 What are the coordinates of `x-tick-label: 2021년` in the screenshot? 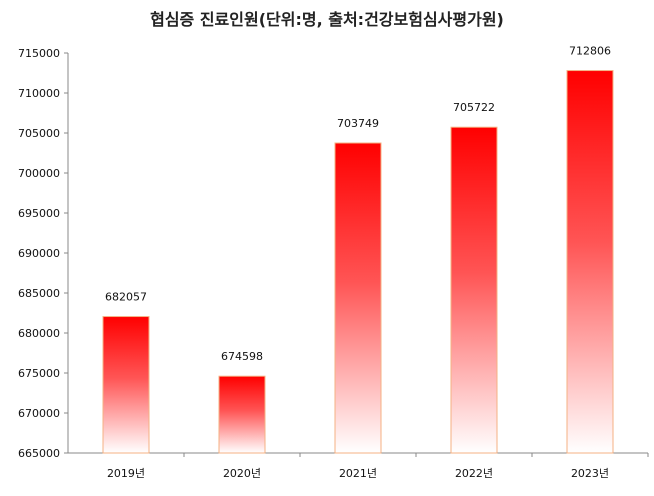 It's located at (358, 473).